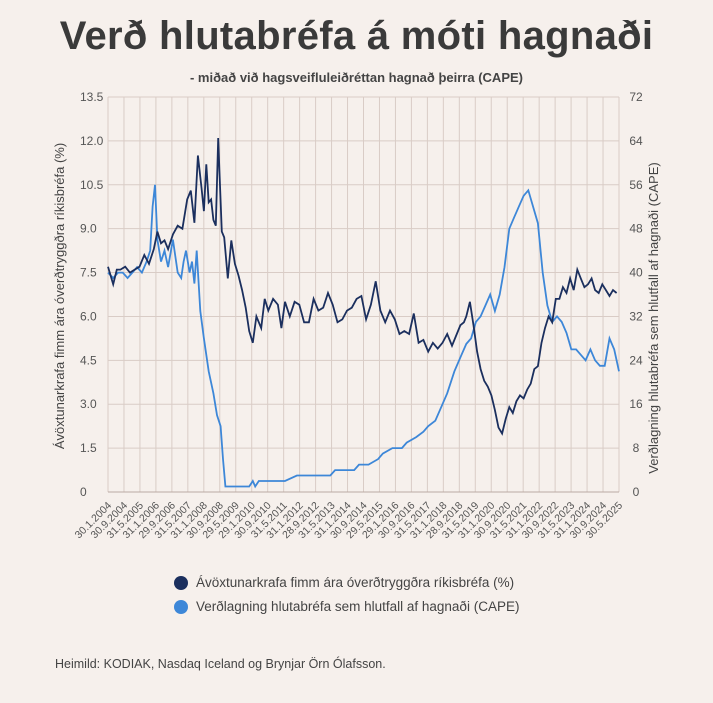 The height and width of the screenshot is (703, 713). What do you see at coordinates (636, 404) in the screenshot?
I see `right-tick-label: 16` at bounding box center [636, 404].